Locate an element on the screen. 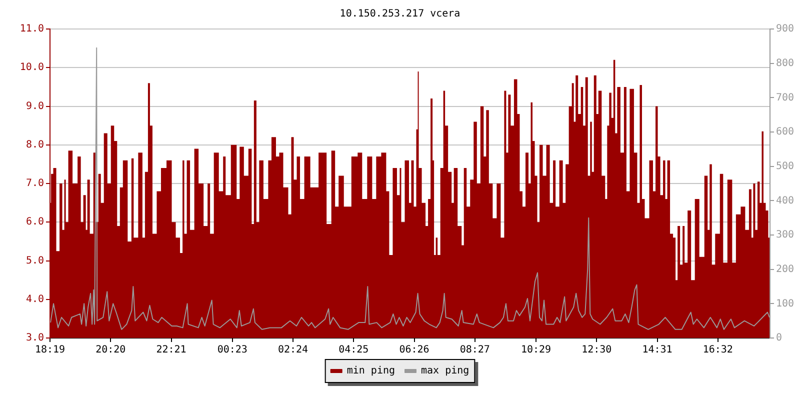 Image resolution: width=800 pixels, height=400 pixels. x-tick-label: 20:20 is located at coordinates (111, 350).